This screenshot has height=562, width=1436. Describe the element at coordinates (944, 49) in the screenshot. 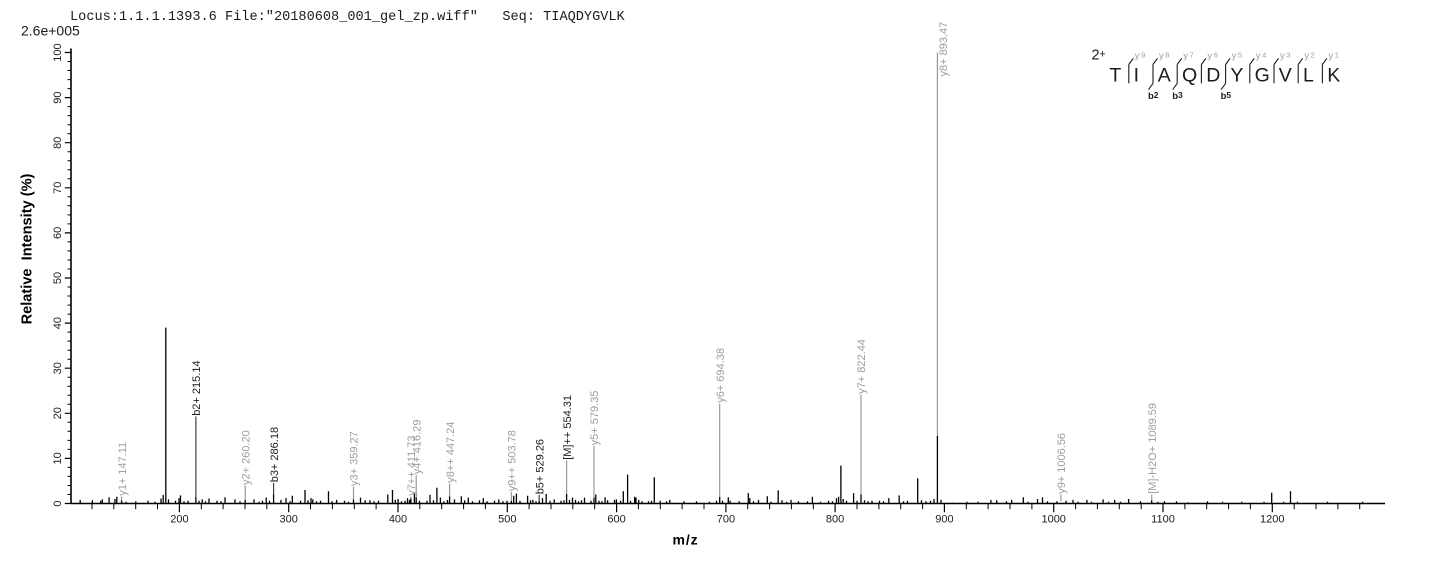

I see `svg-text: y8+ 893.47` at that location.